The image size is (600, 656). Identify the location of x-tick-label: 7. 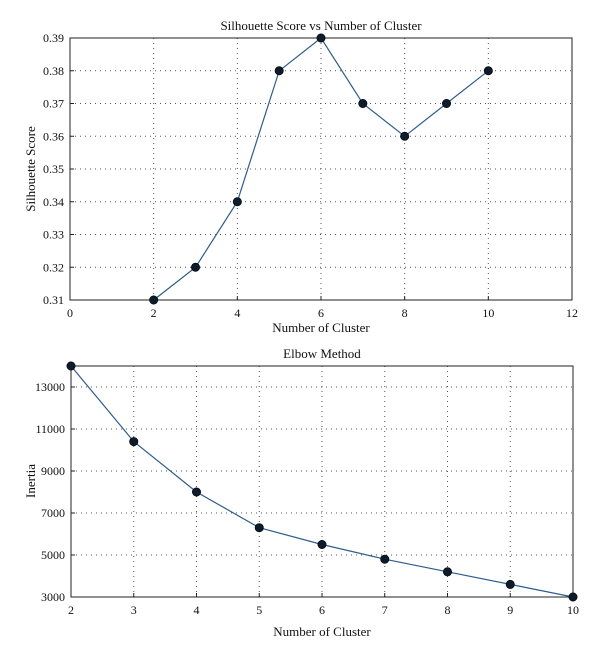
(385, 610).